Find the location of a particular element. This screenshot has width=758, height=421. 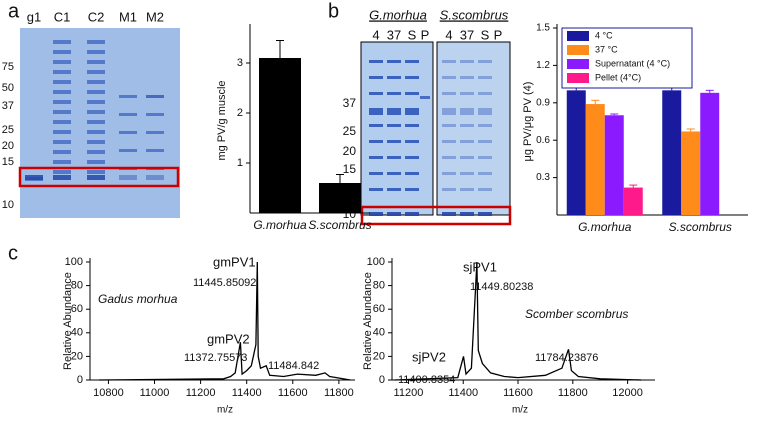

panel-label: c is located at coordinates (13, 253).